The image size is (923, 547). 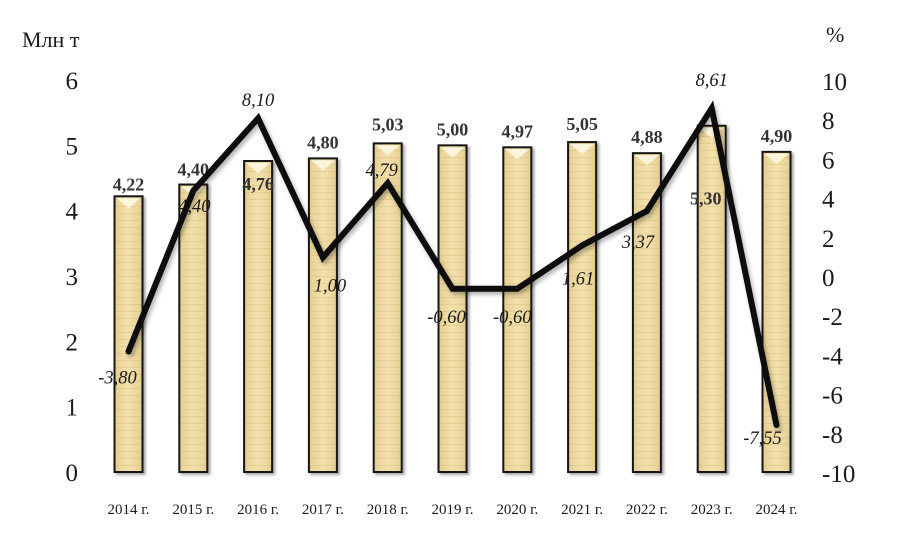 What do you see at coordinates (72, 81) in the screenshot?
I see `left-axis-tick: 6` at bounding box center [72, 81].